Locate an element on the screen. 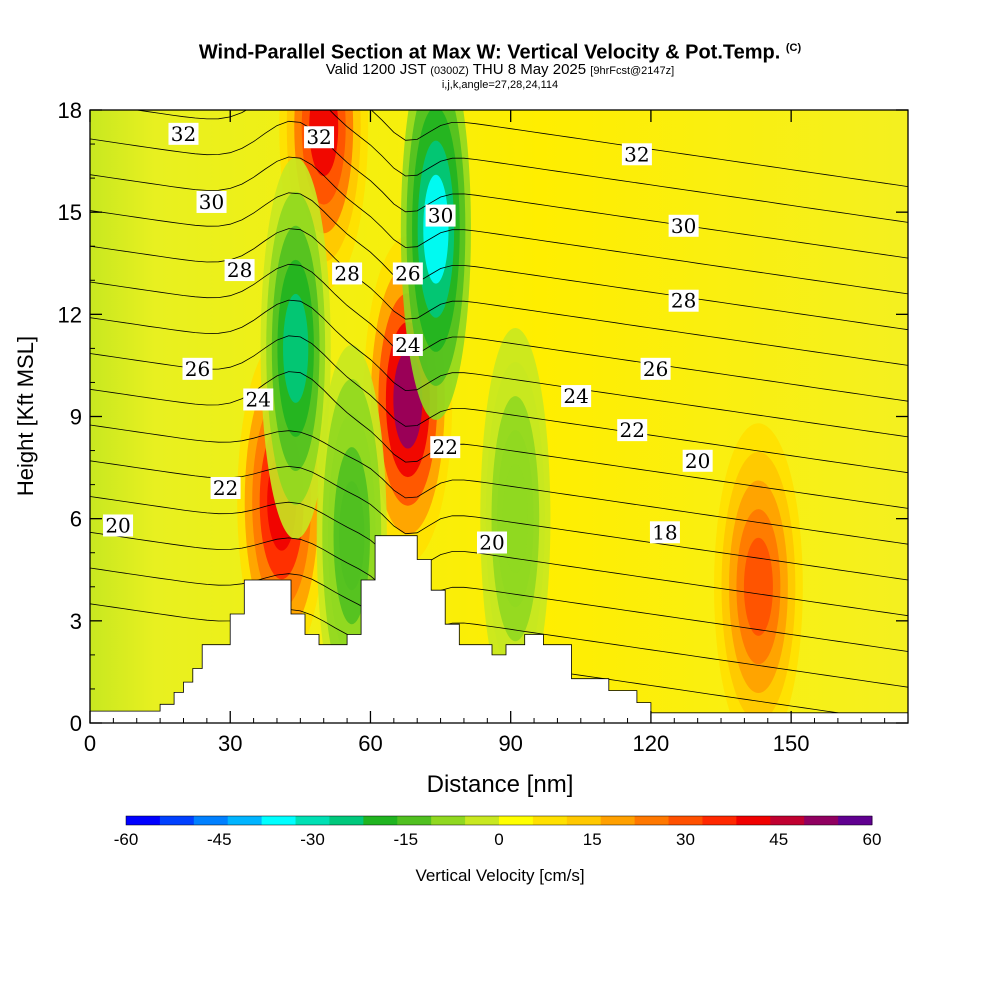  y-tick-label: 9 is located at coordinates (76, 417).